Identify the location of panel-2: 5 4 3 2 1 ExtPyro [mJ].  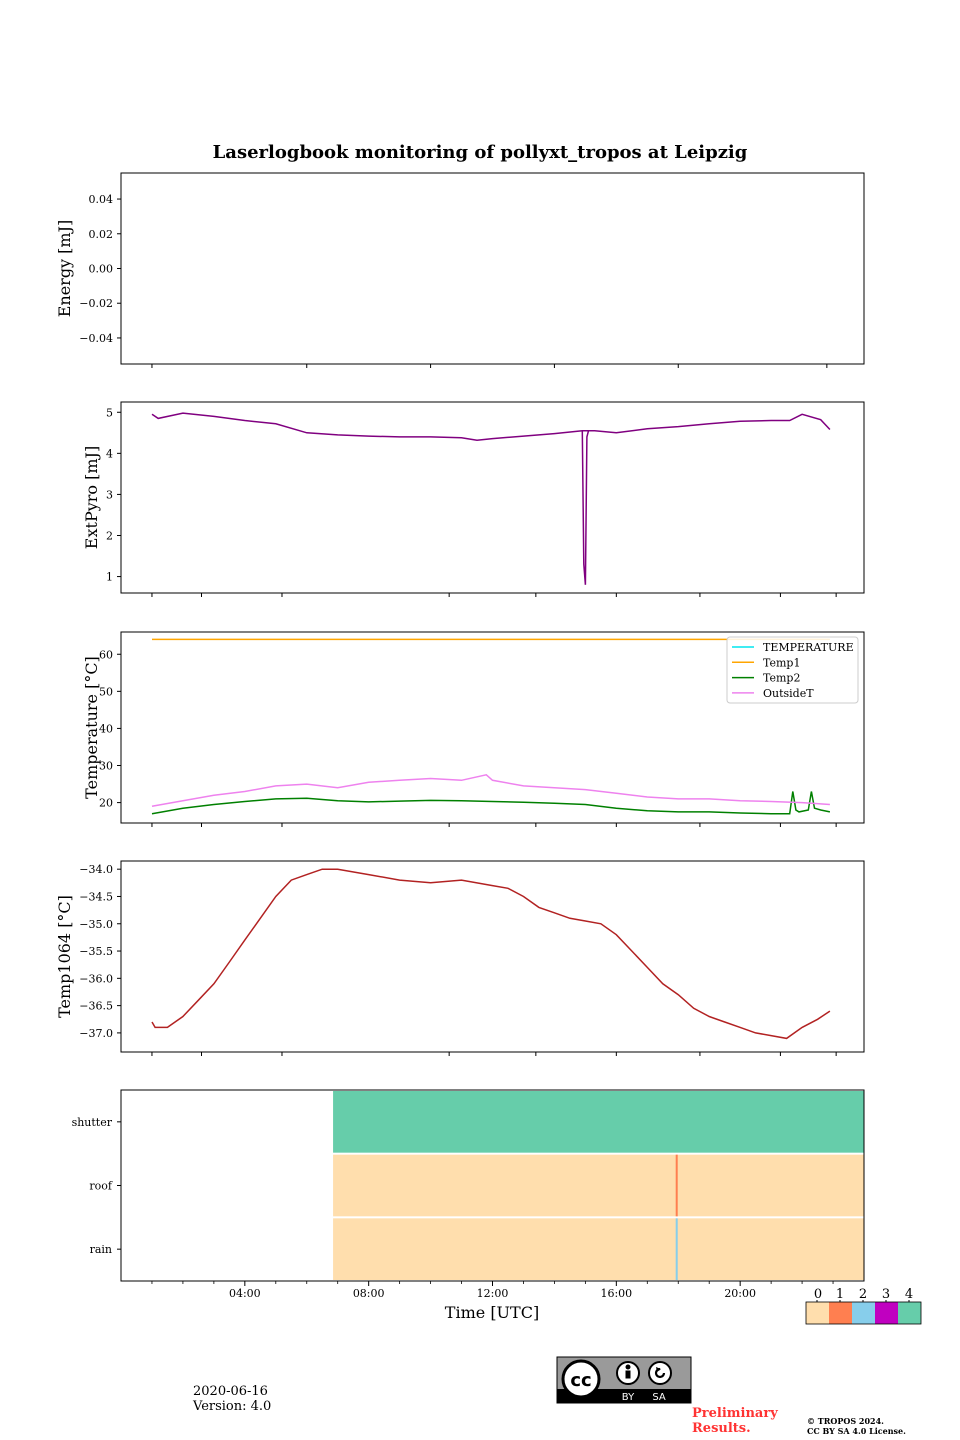
(473, 499).